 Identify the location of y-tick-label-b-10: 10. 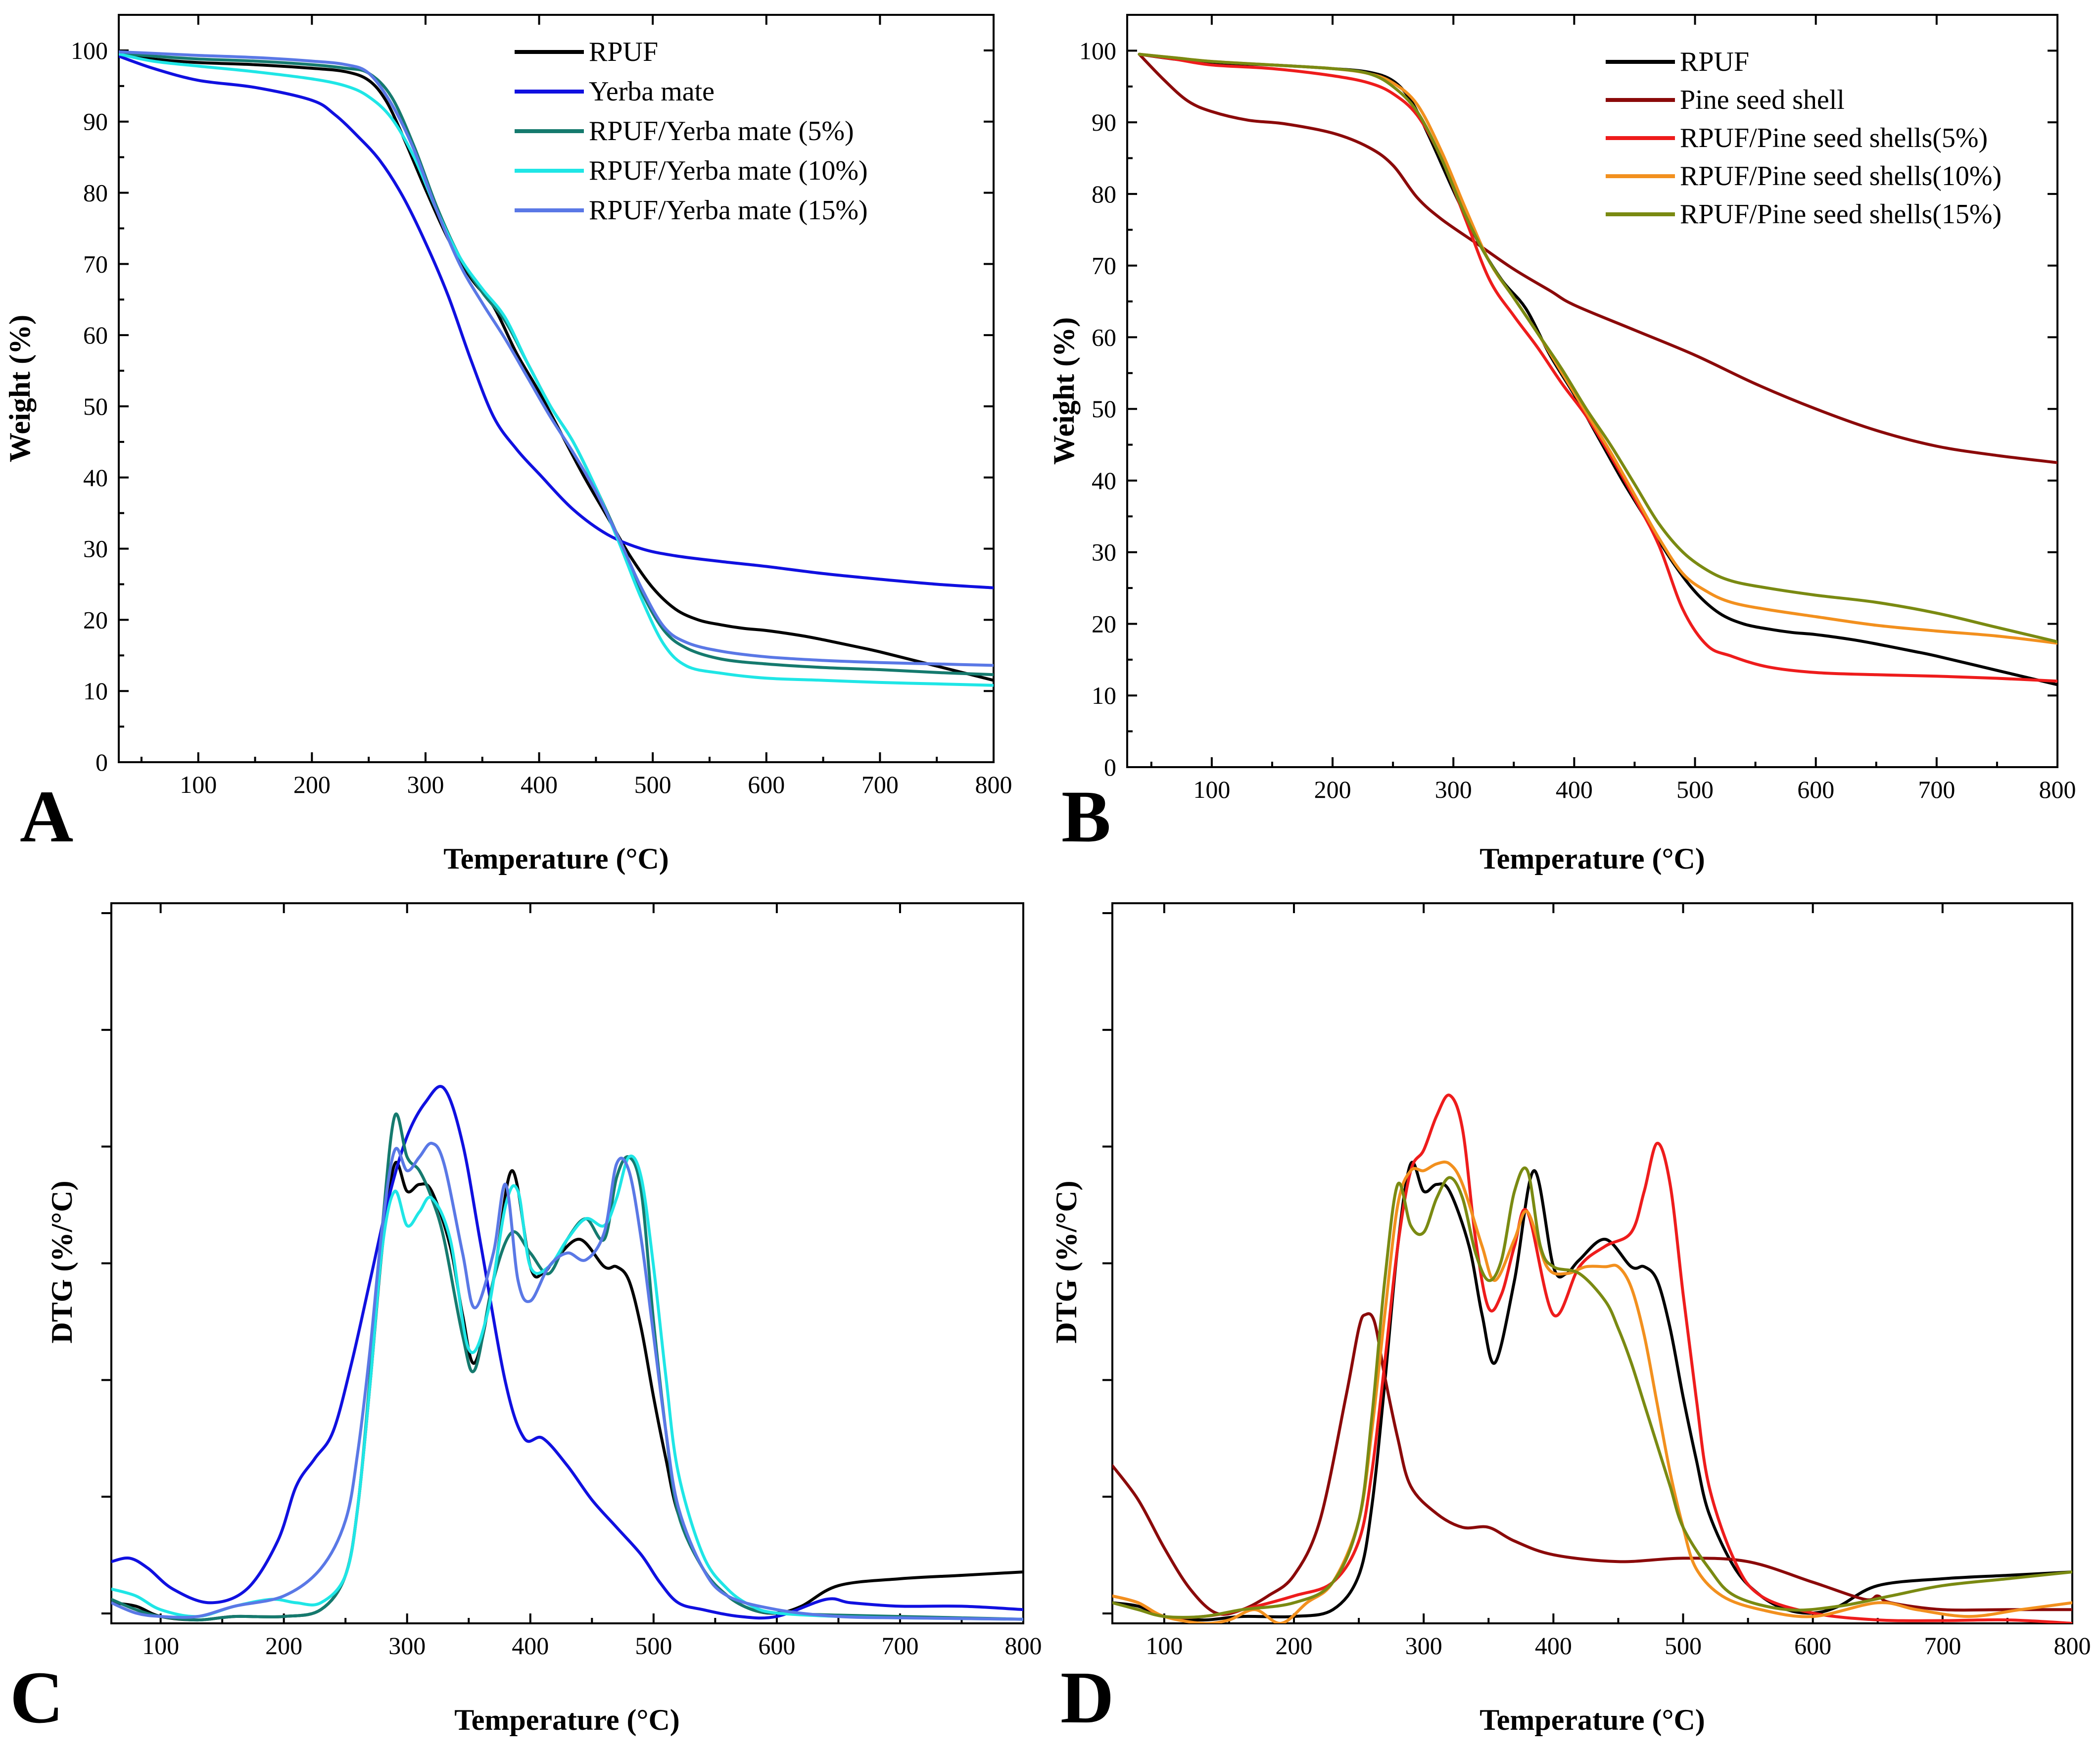
(1104, 695).